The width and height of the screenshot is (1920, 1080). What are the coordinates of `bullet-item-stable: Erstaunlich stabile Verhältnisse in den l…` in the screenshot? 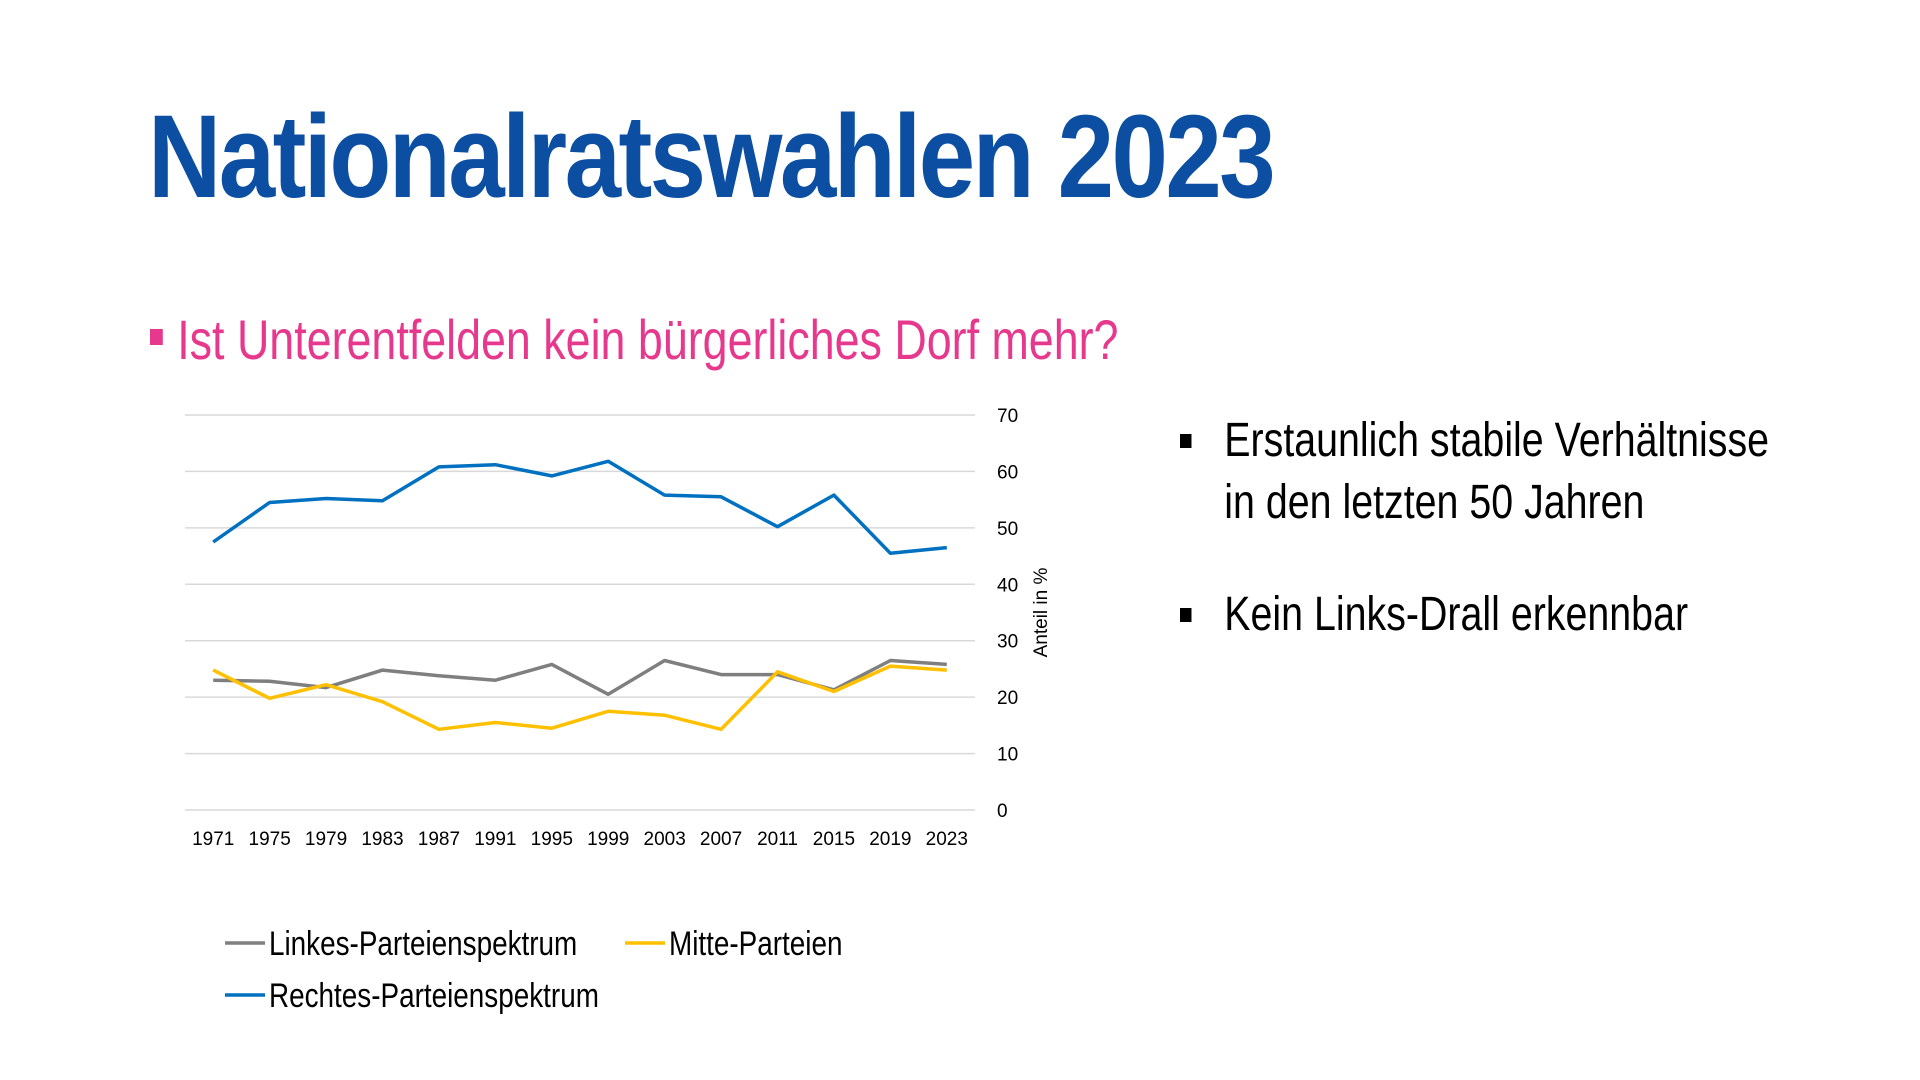 It's located at (1474, 472).